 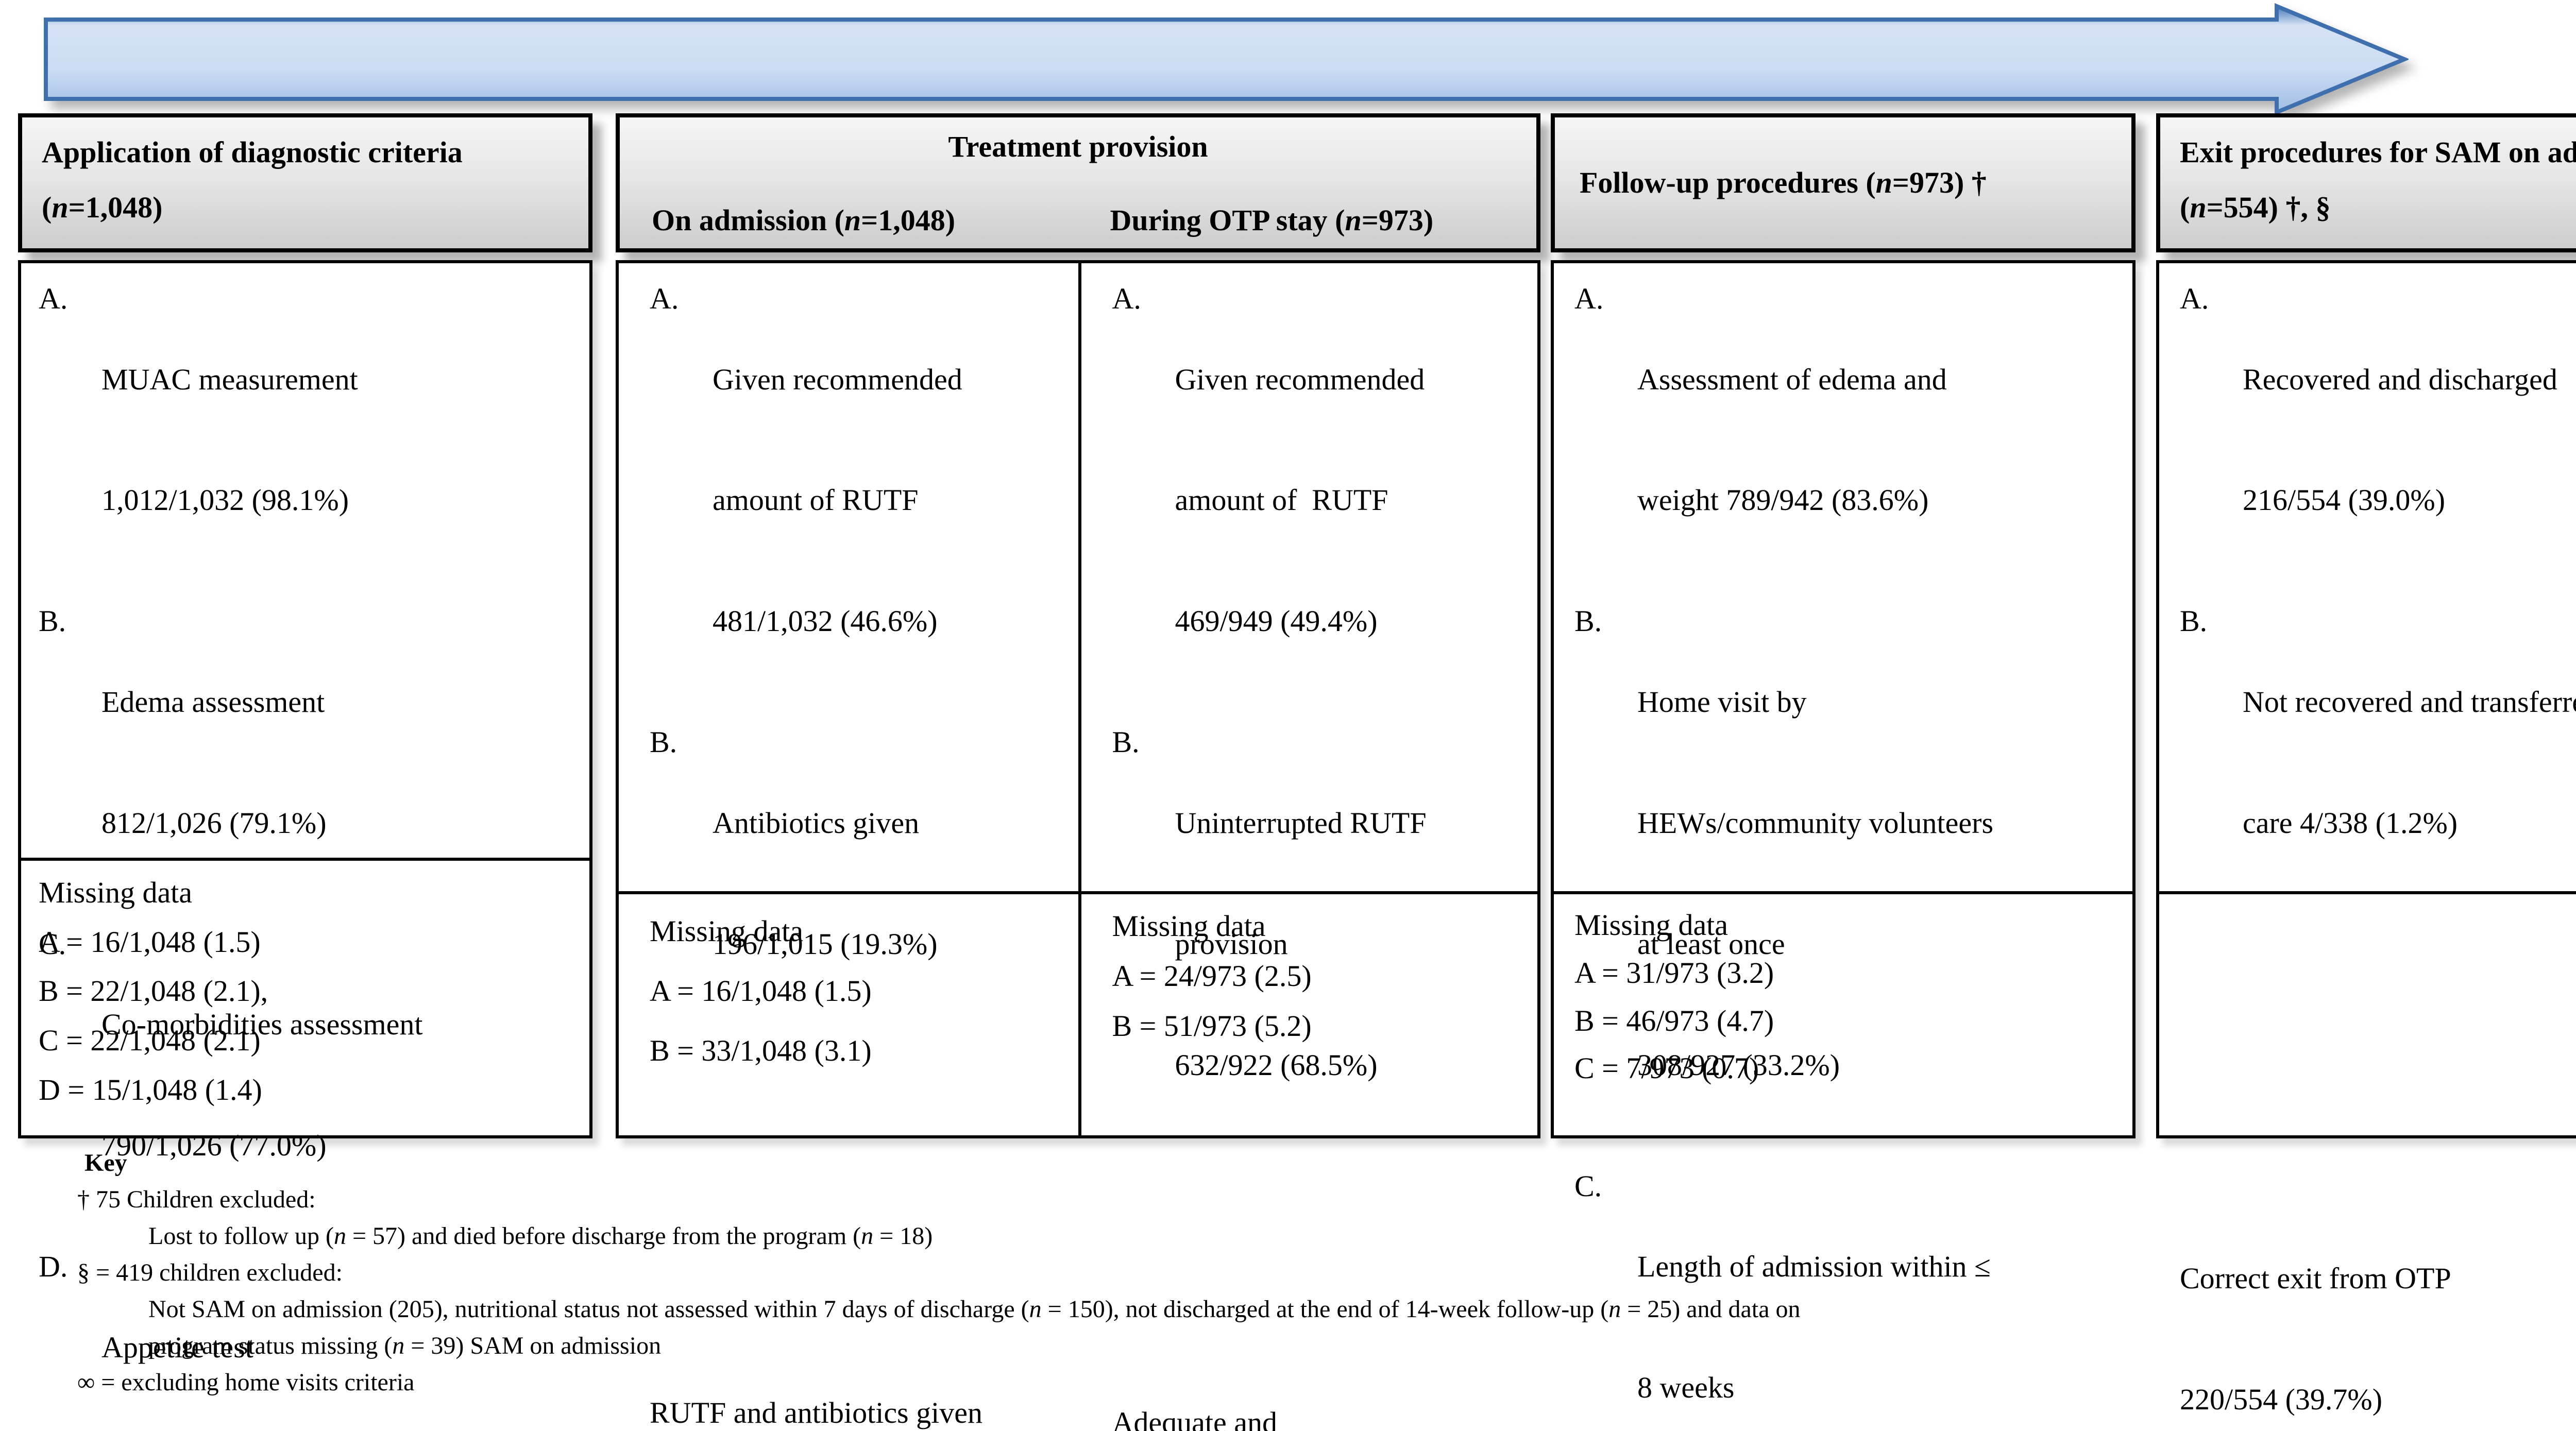 I want to click on list-item-text: Antibiotics given 196/1,015 (19.3%), so click(x=890, y=883).